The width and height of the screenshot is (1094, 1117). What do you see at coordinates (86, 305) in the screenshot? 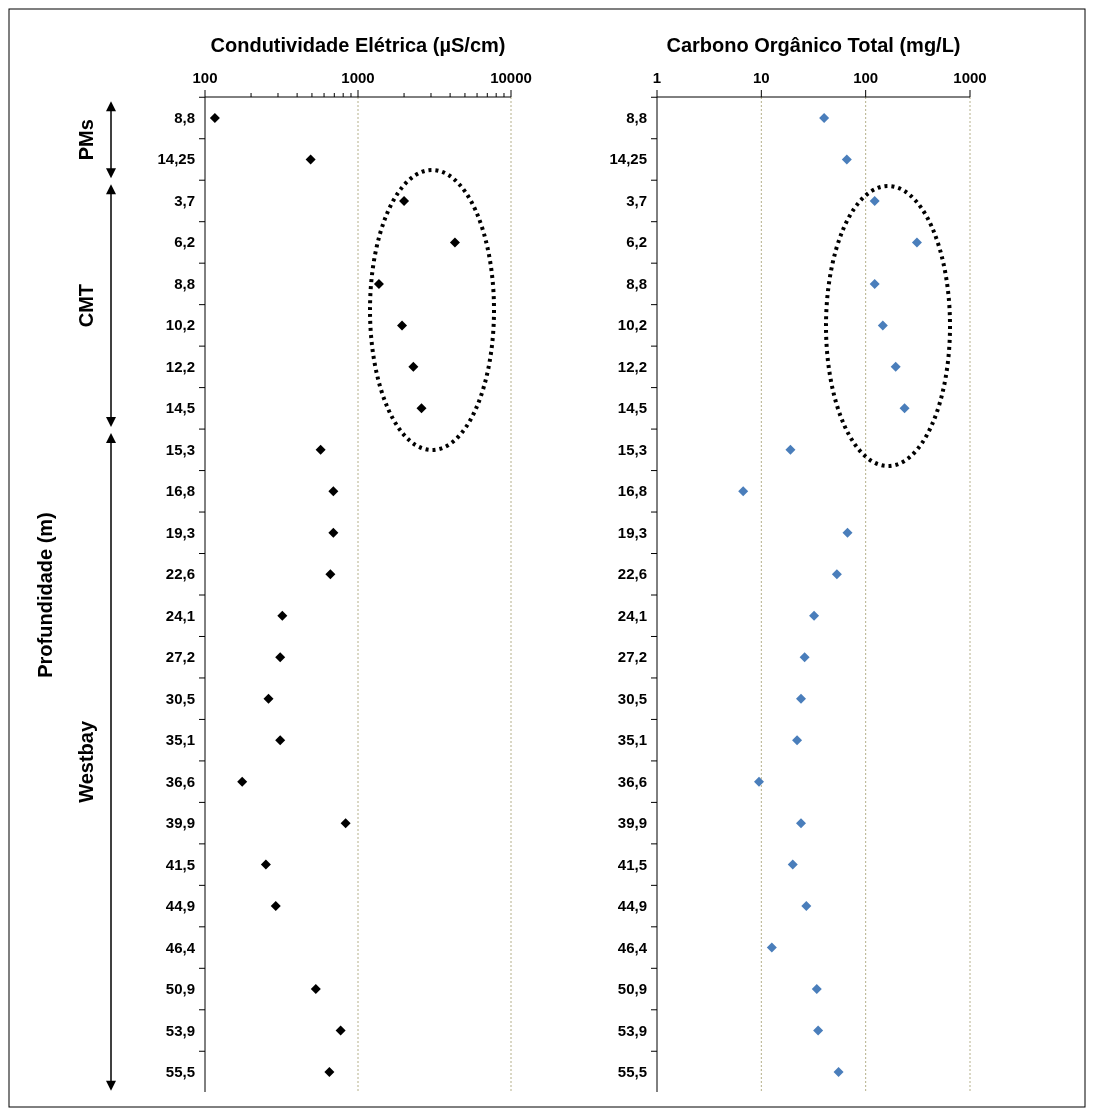
I see `text: CMT` at bounding box center [86, 305].